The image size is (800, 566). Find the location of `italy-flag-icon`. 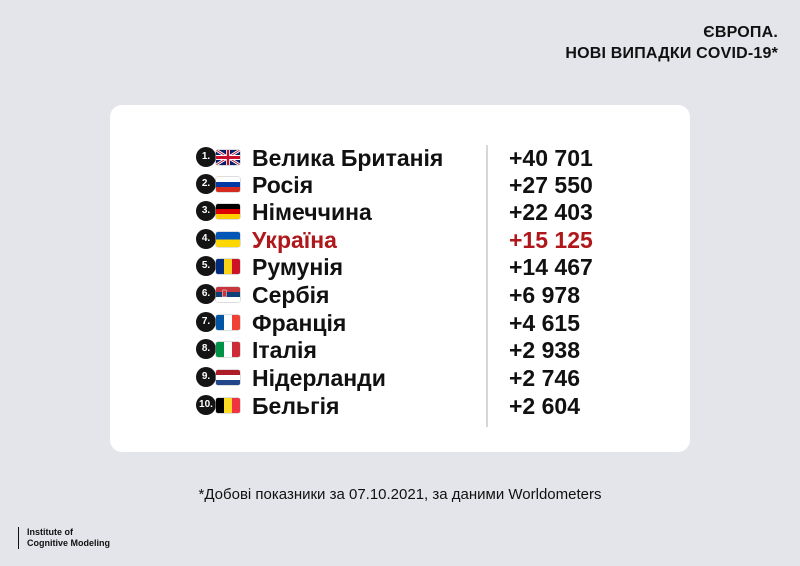

italy-flag-icon is located at coordinates (228, 349).